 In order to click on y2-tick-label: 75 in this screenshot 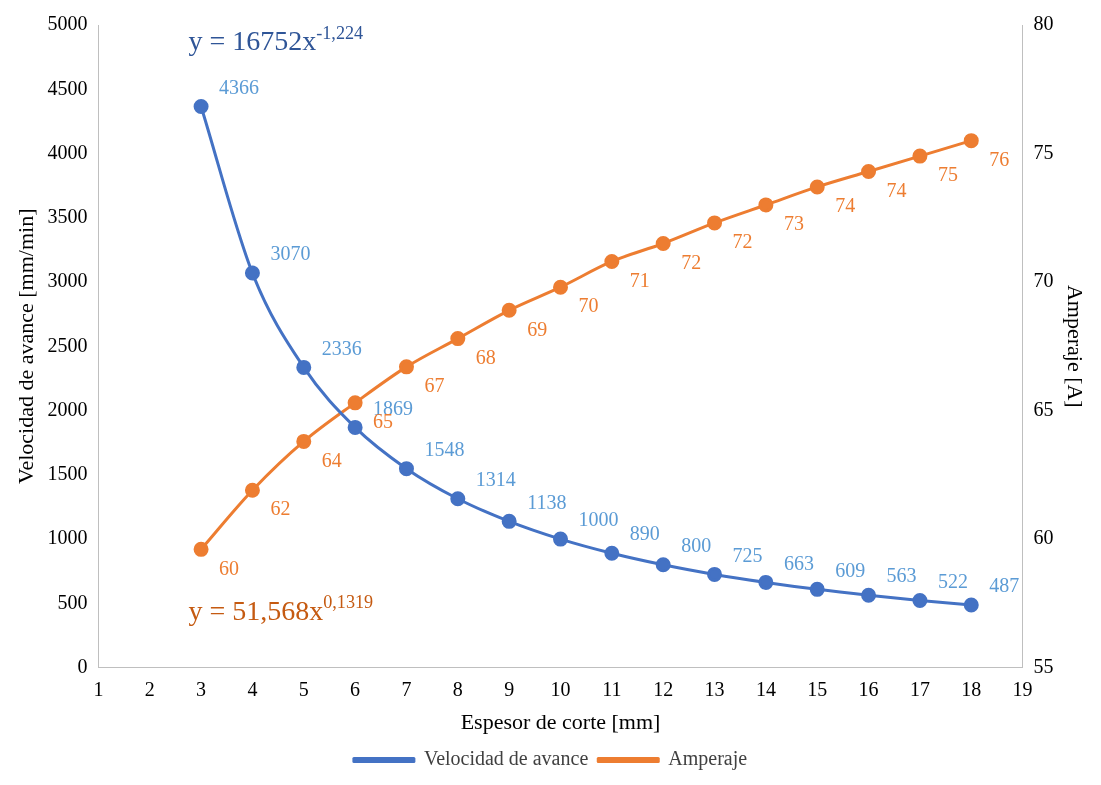, I will do `click(1043, 151)`.